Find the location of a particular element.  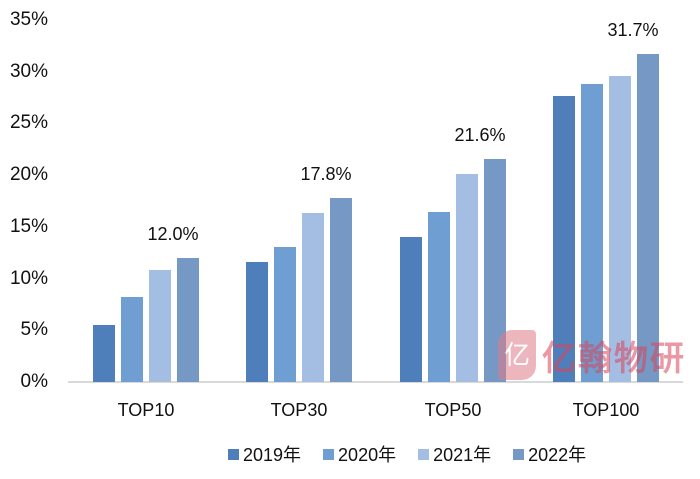

legend-label: 2021年 is located at coordinates (462, 455).